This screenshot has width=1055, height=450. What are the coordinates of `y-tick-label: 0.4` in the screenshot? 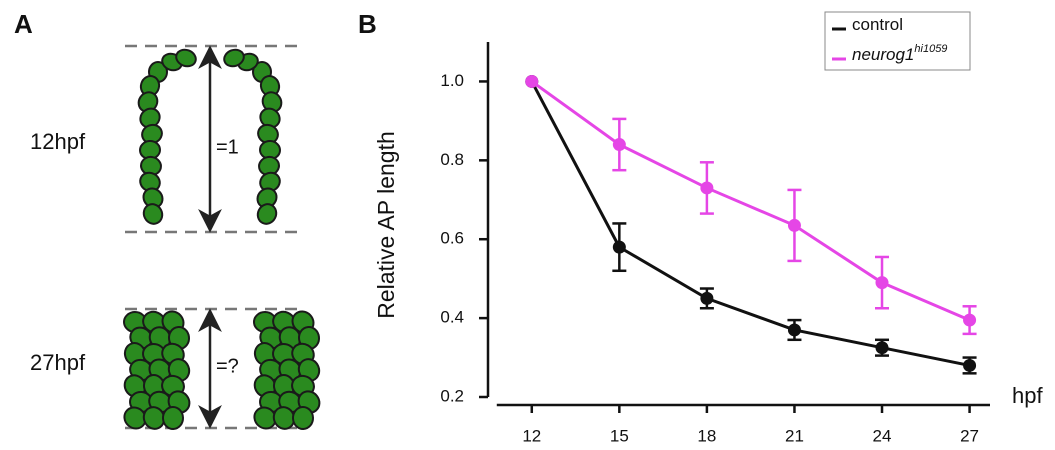 It's located at (452, 317).